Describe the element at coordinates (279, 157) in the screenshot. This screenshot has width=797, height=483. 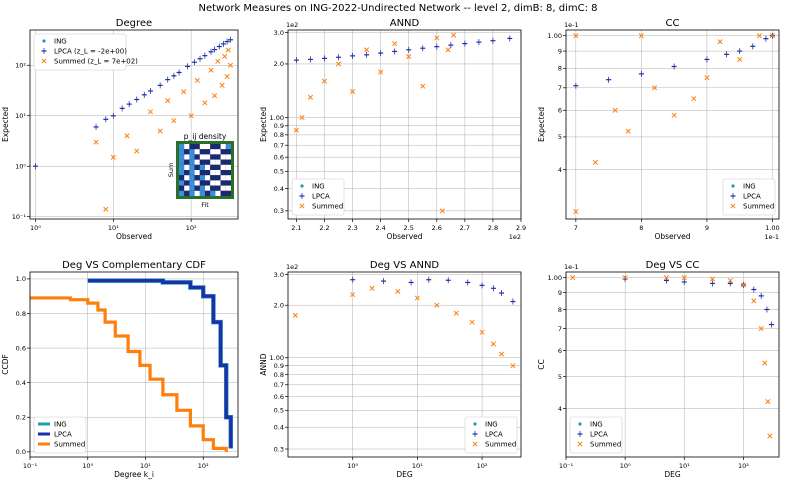
I see `annd-ytick-3: 0.6` at that location.